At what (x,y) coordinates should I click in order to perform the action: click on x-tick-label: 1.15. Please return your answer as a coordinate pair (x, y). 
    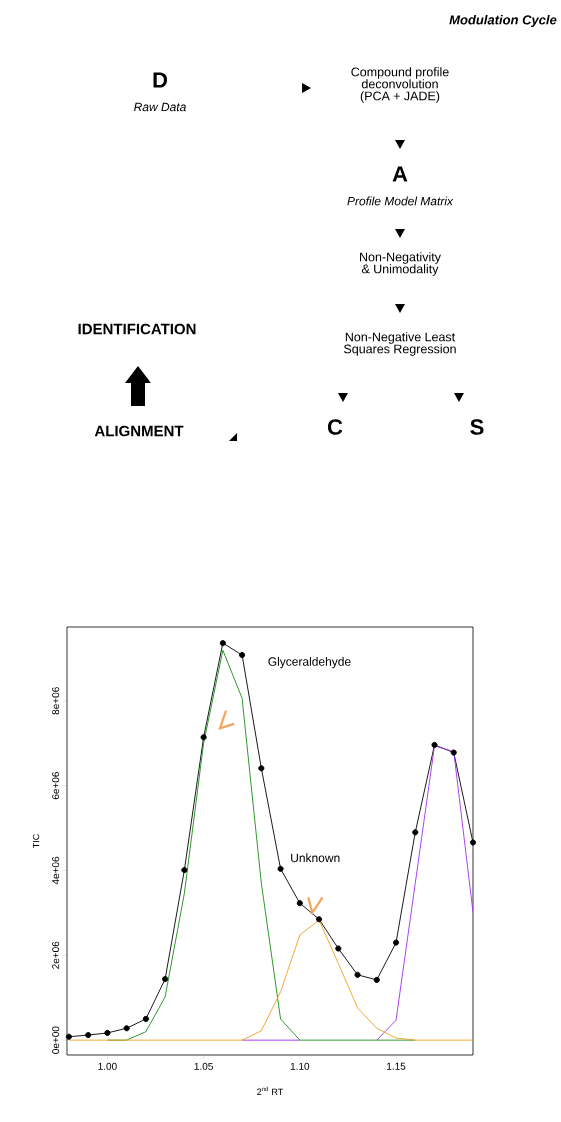
    Looking at the image, I should click on (396, 1066).